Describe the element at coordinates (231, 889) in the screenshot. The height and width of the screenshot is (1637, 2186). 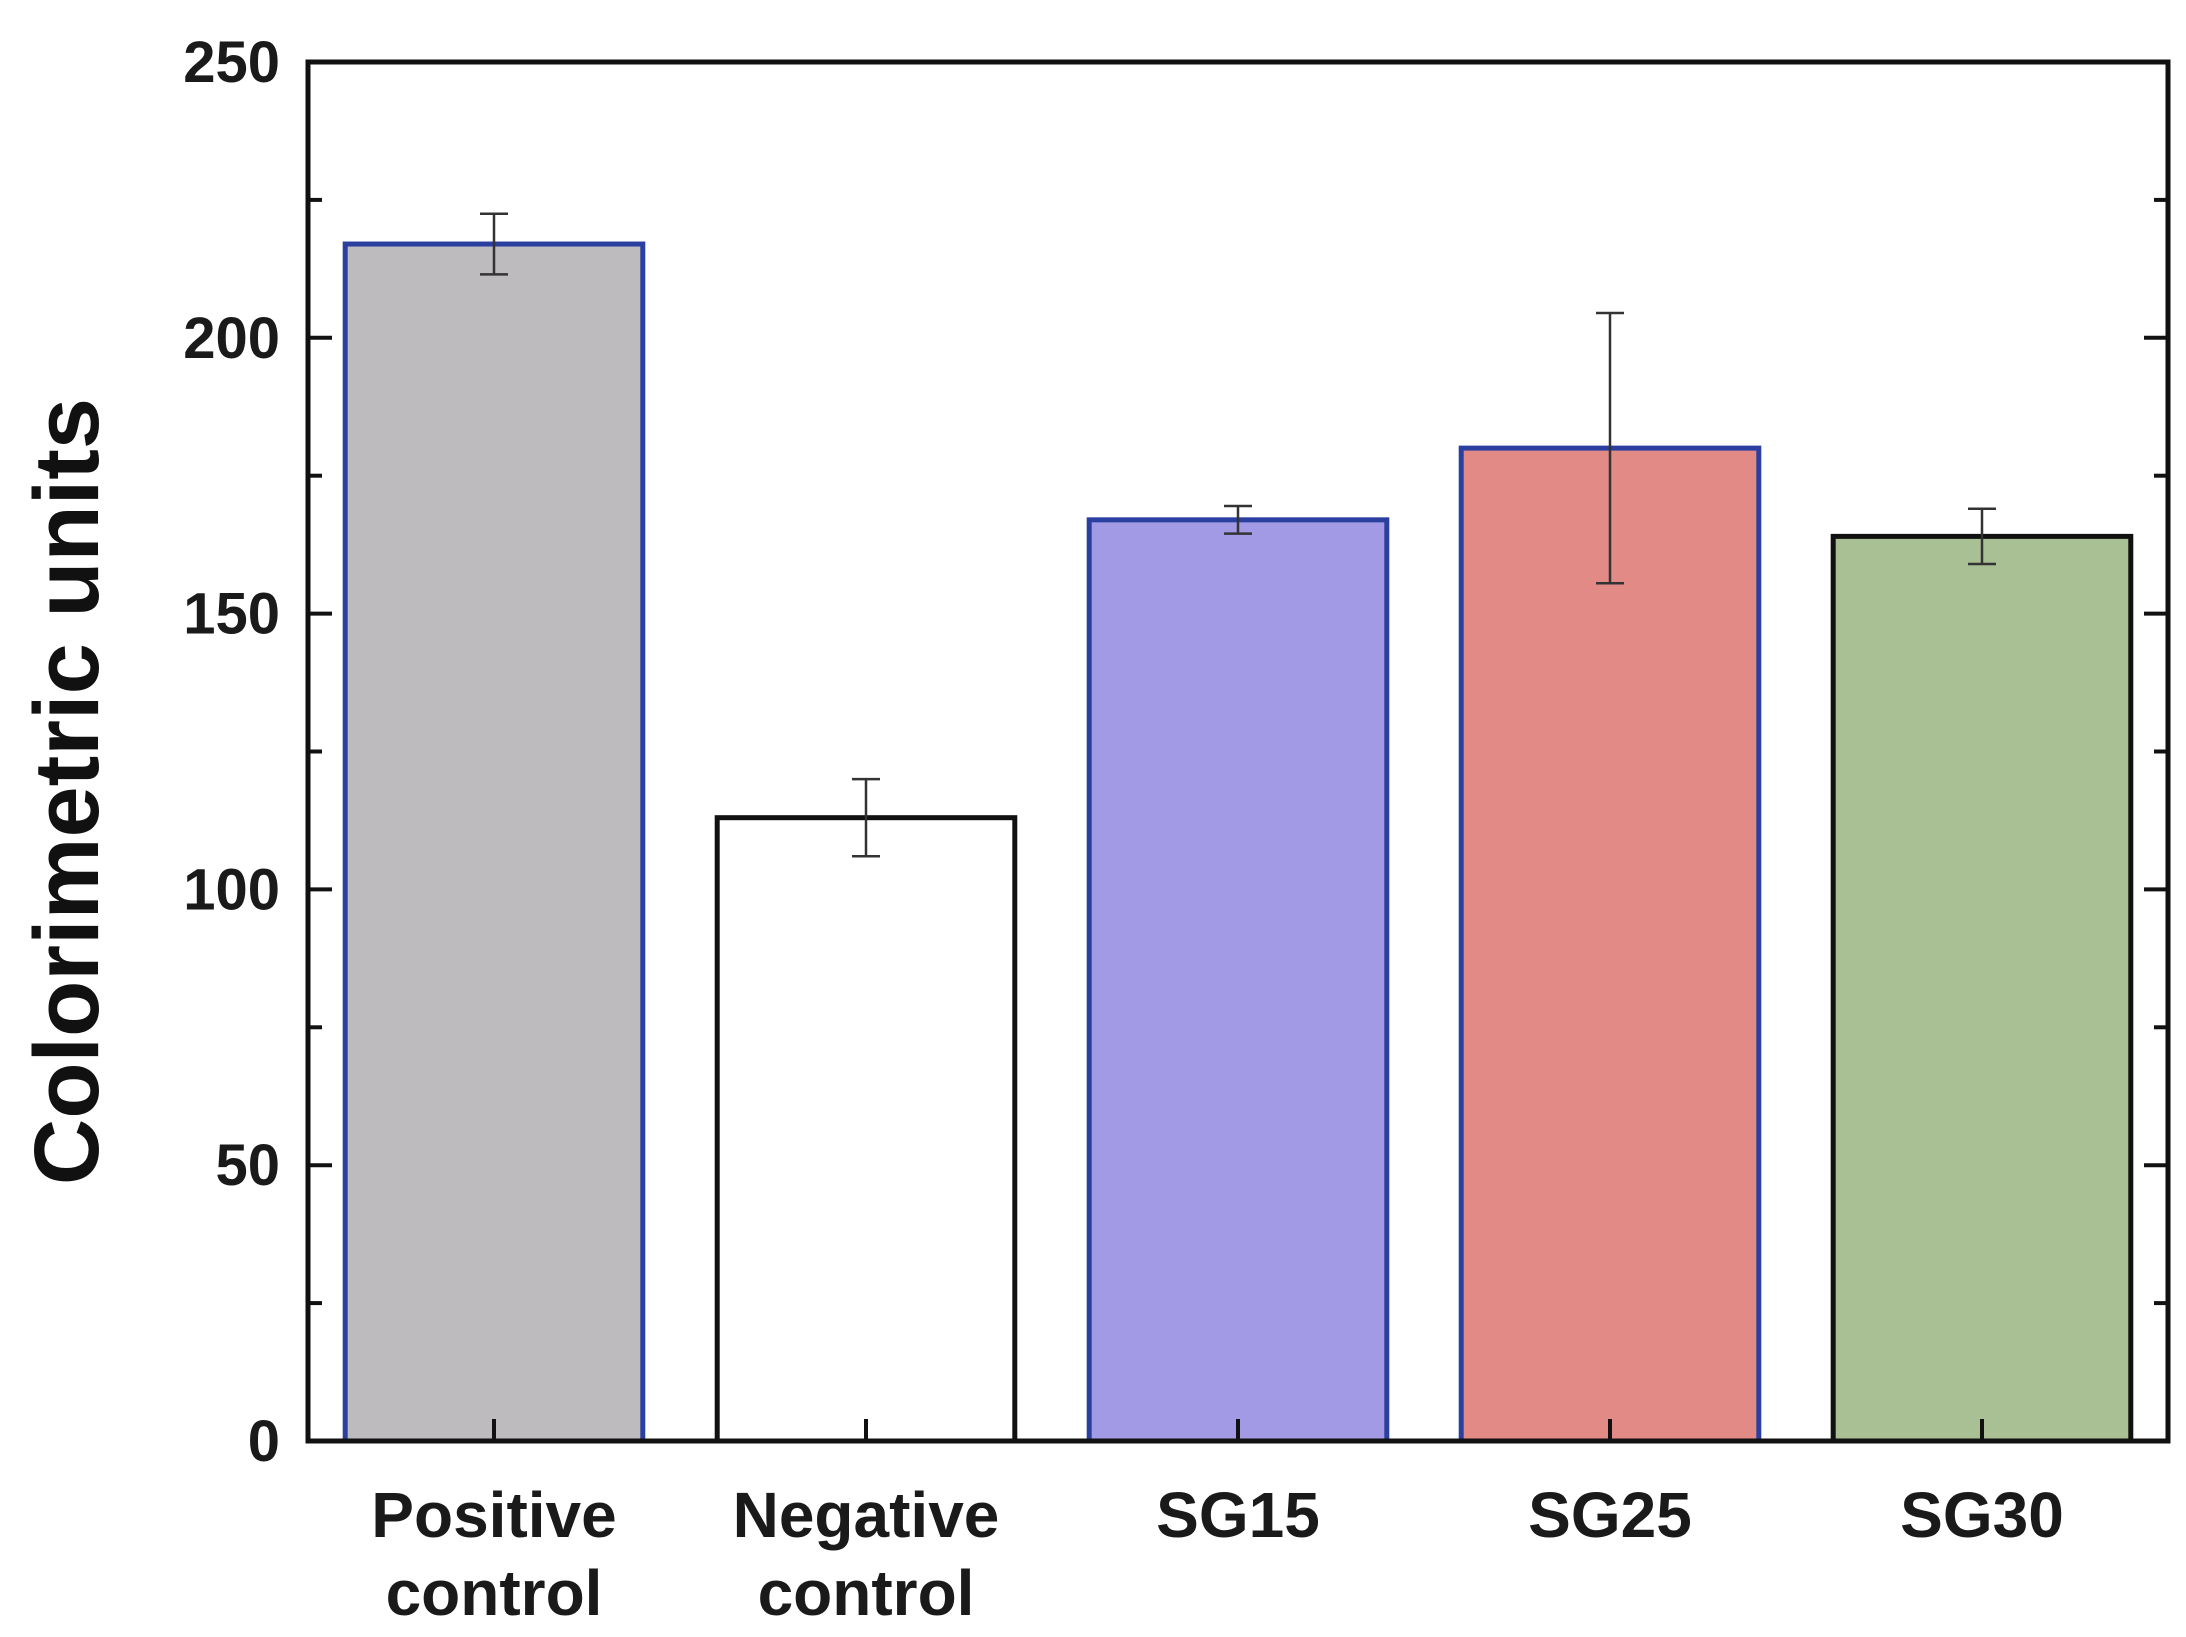
I see `y-tick-label-2: 100` at that location.